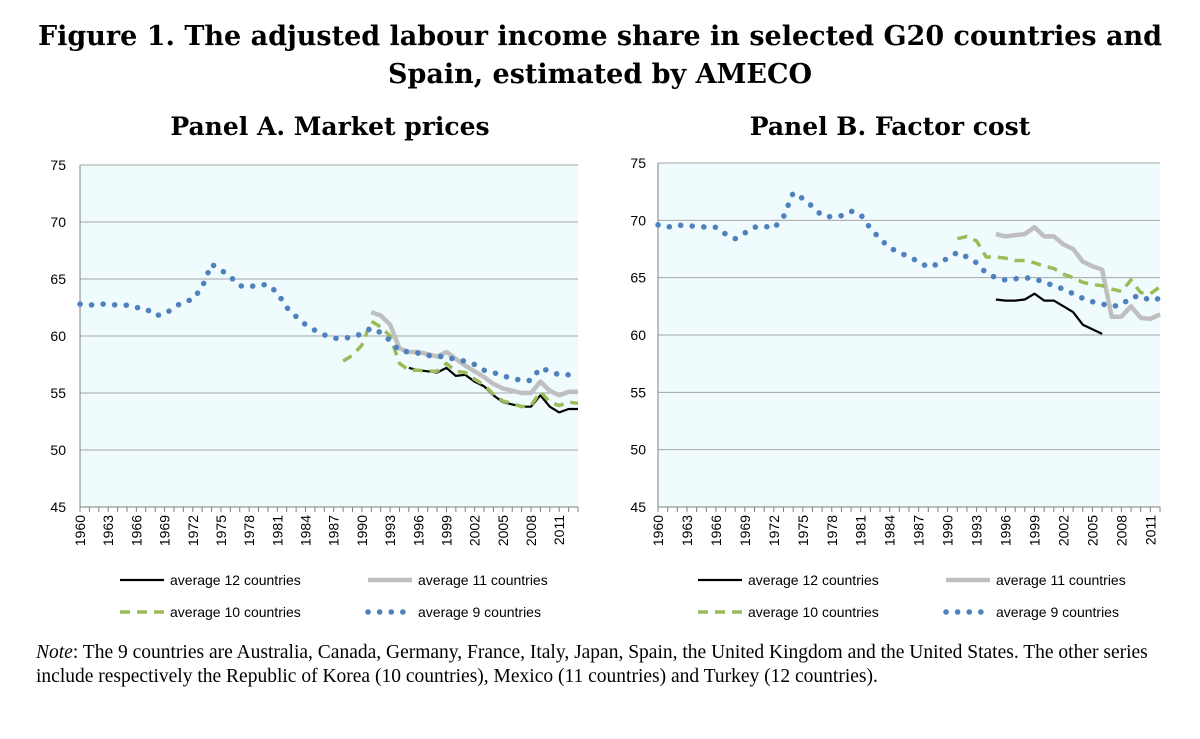 Image resolution: width=1200 pixels, height=739 pixels. I want to click on panel-b-legend-label-1: average 12 countries, so click(813, 580).